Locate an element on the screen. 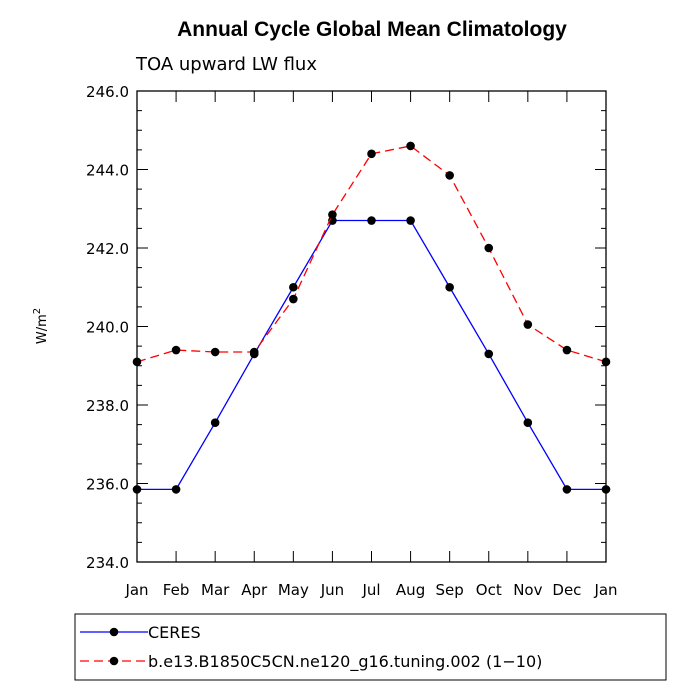  x-tick-label: Nov is located at coordinates (527, 590).